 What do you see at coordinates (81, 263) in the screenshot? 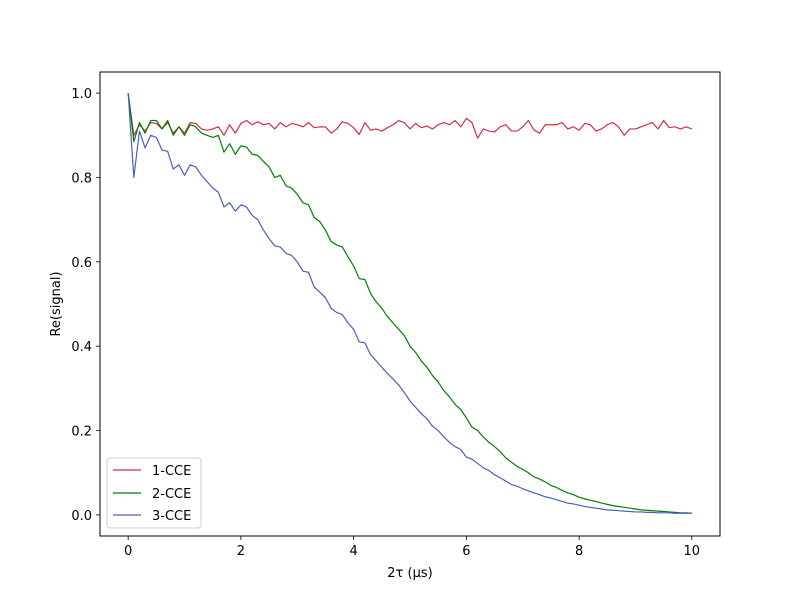
I see `y-tick-label: 0.6` at bounding box center [81, 263].